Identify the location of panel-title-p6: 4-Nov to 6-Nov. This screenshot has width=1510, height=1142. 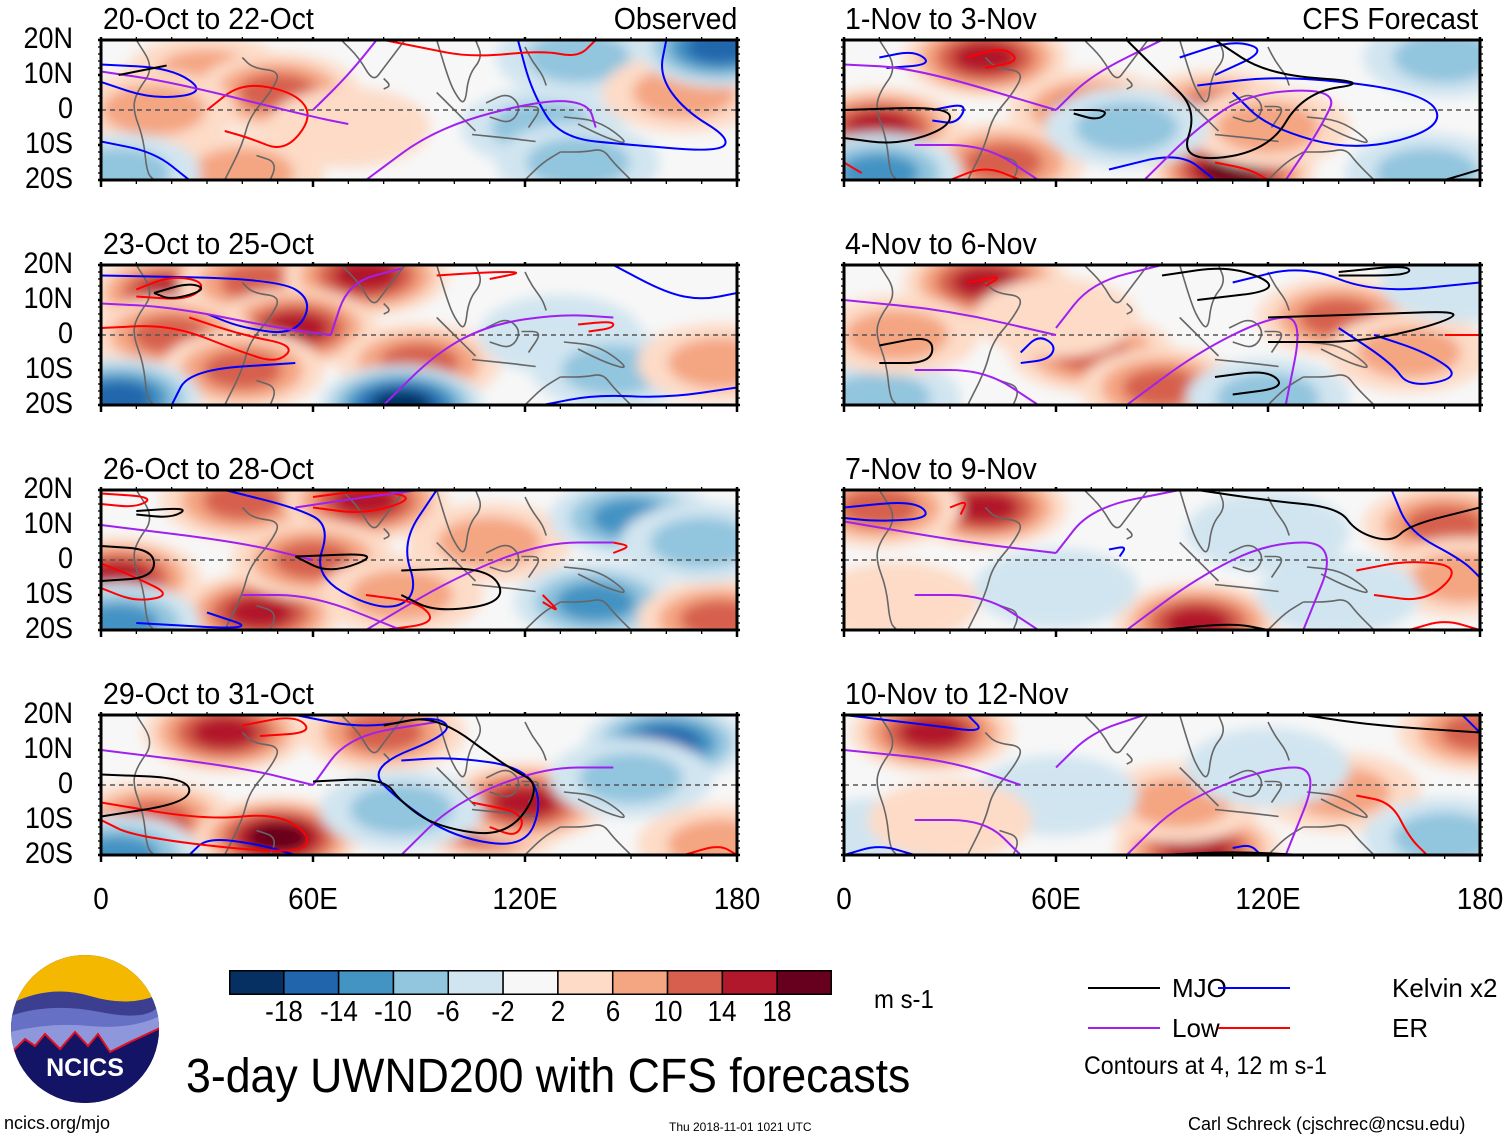
(941, 243).